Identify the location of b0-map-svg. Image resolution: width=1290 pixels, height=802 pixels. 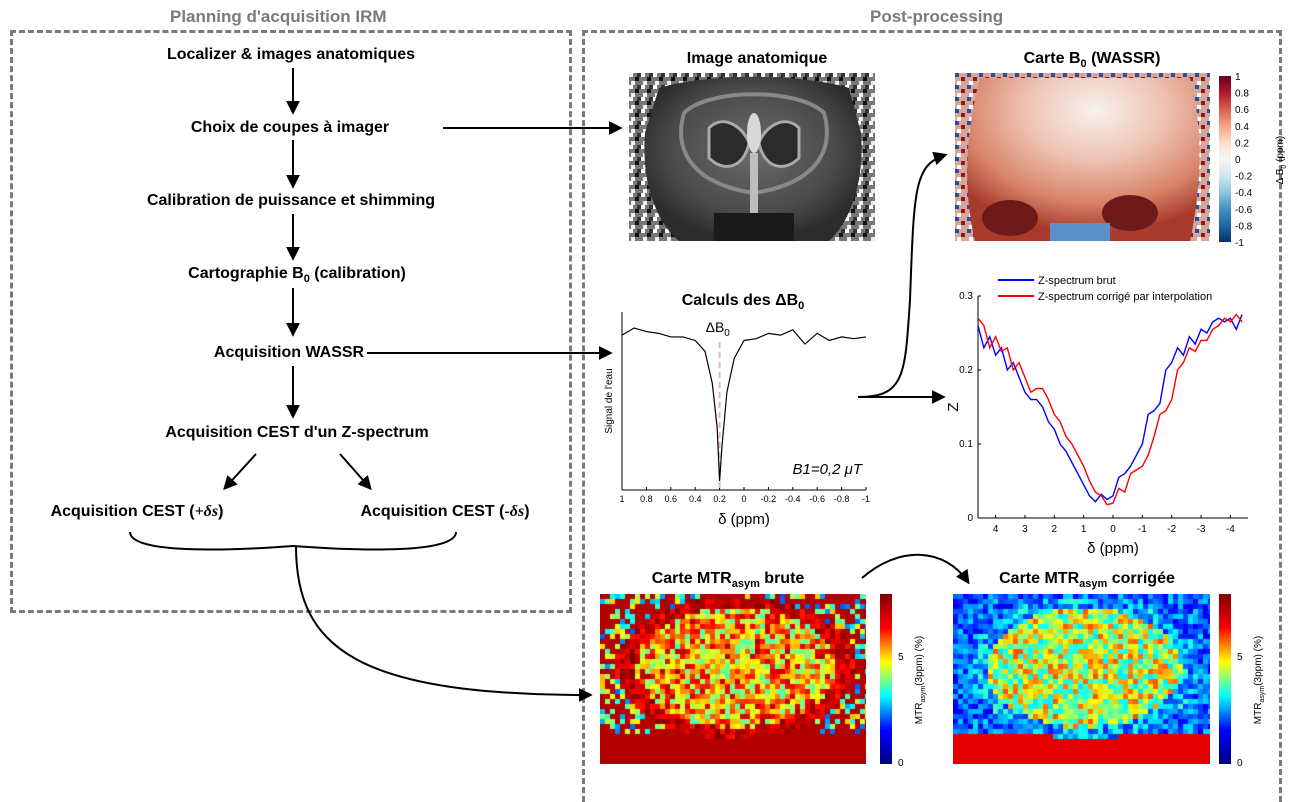
(1082, 157).